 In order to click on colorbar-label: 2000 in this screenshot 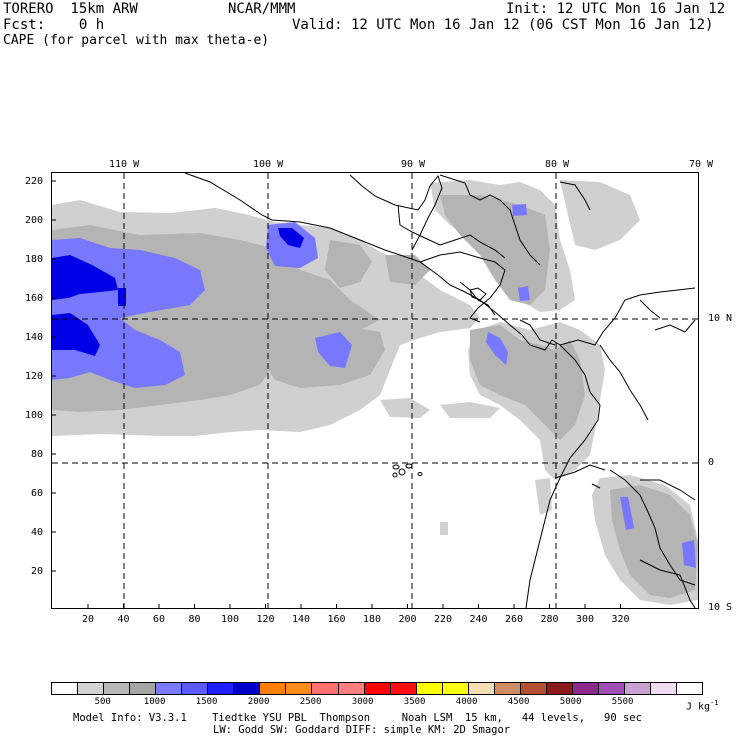, I will do `click(258, 702)`.